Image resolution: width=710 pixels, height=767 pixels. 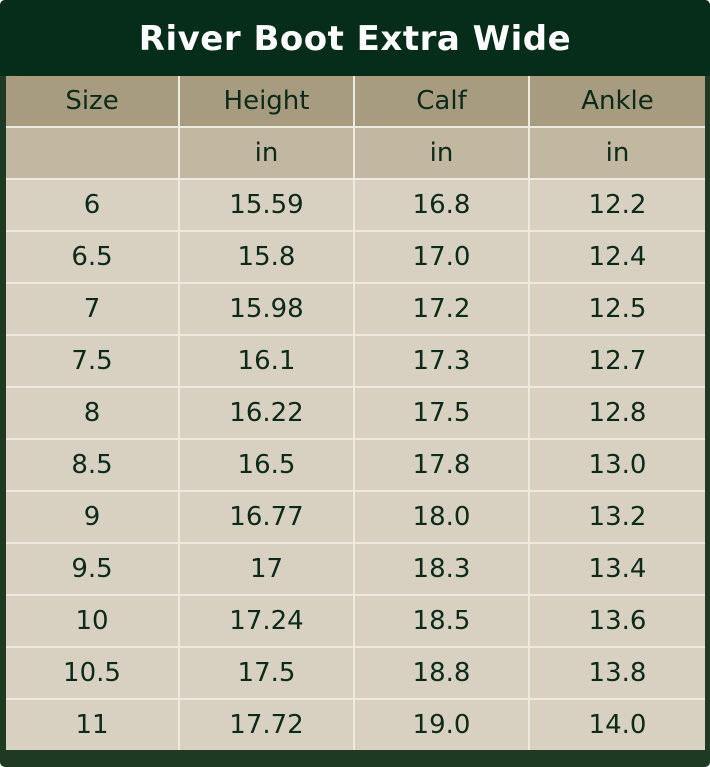 What do you see at coordinates (441, 621) in the screenshot?
I see `cell-calf: 18.5` at bounding box center [441, 621].